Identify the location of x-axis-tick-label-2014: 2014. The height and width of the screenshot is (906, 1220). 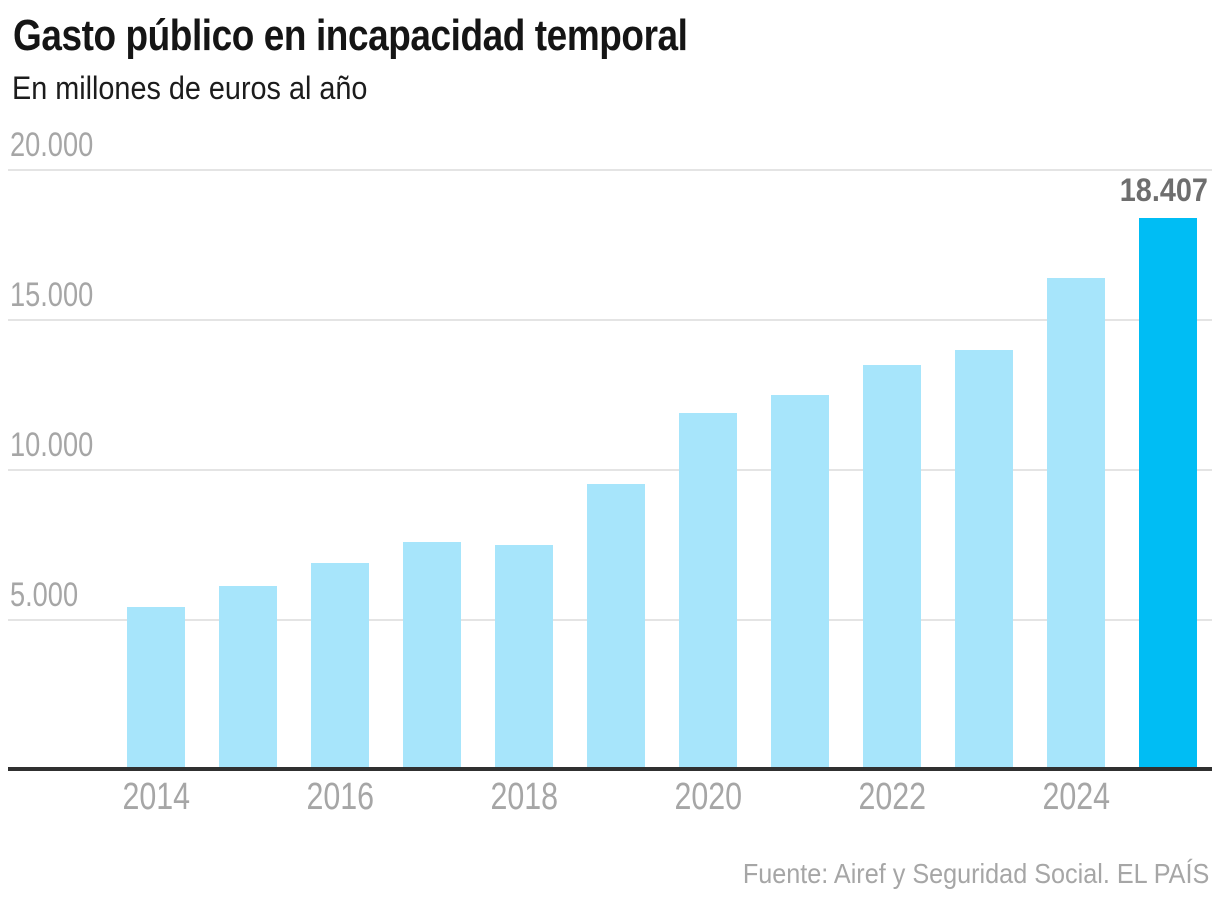
(156, 797).